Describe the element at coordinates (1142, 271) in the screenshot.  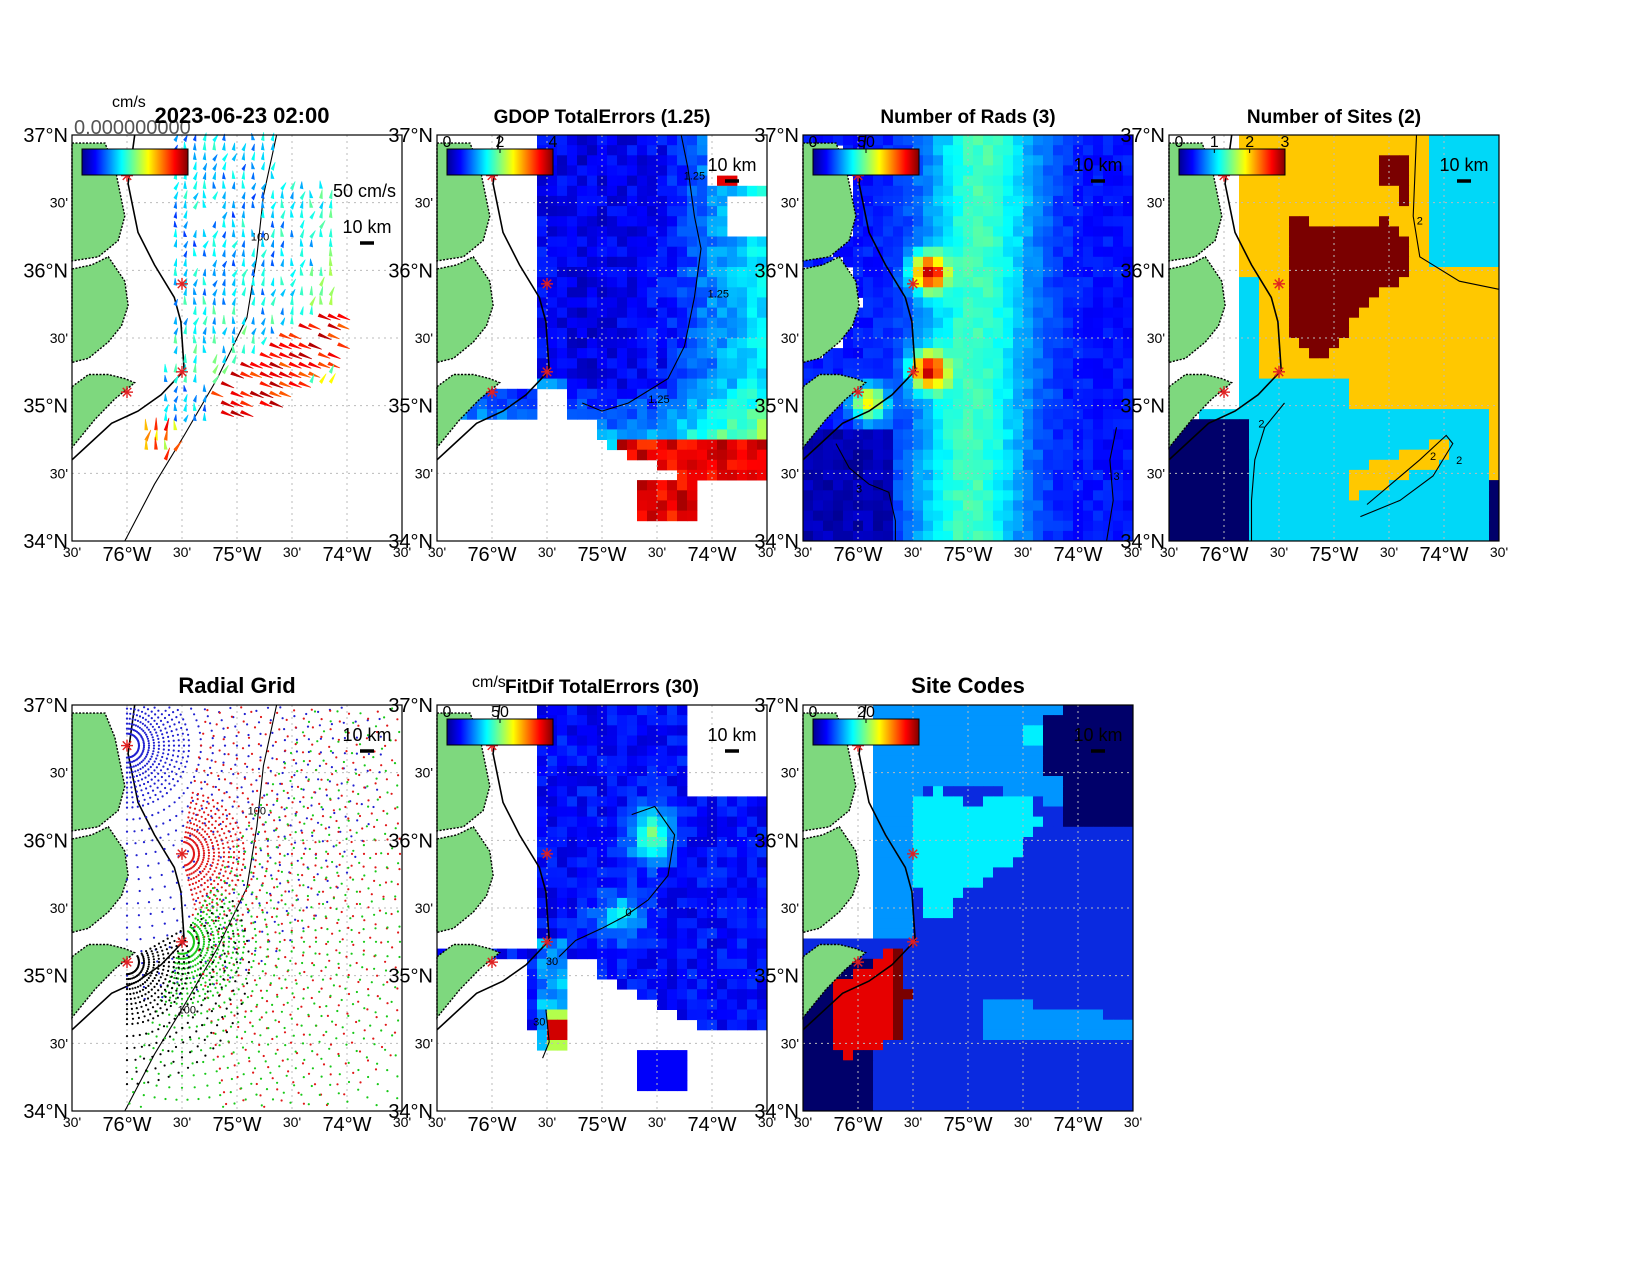
I see `lat-tick-label: 36°N` at that location.